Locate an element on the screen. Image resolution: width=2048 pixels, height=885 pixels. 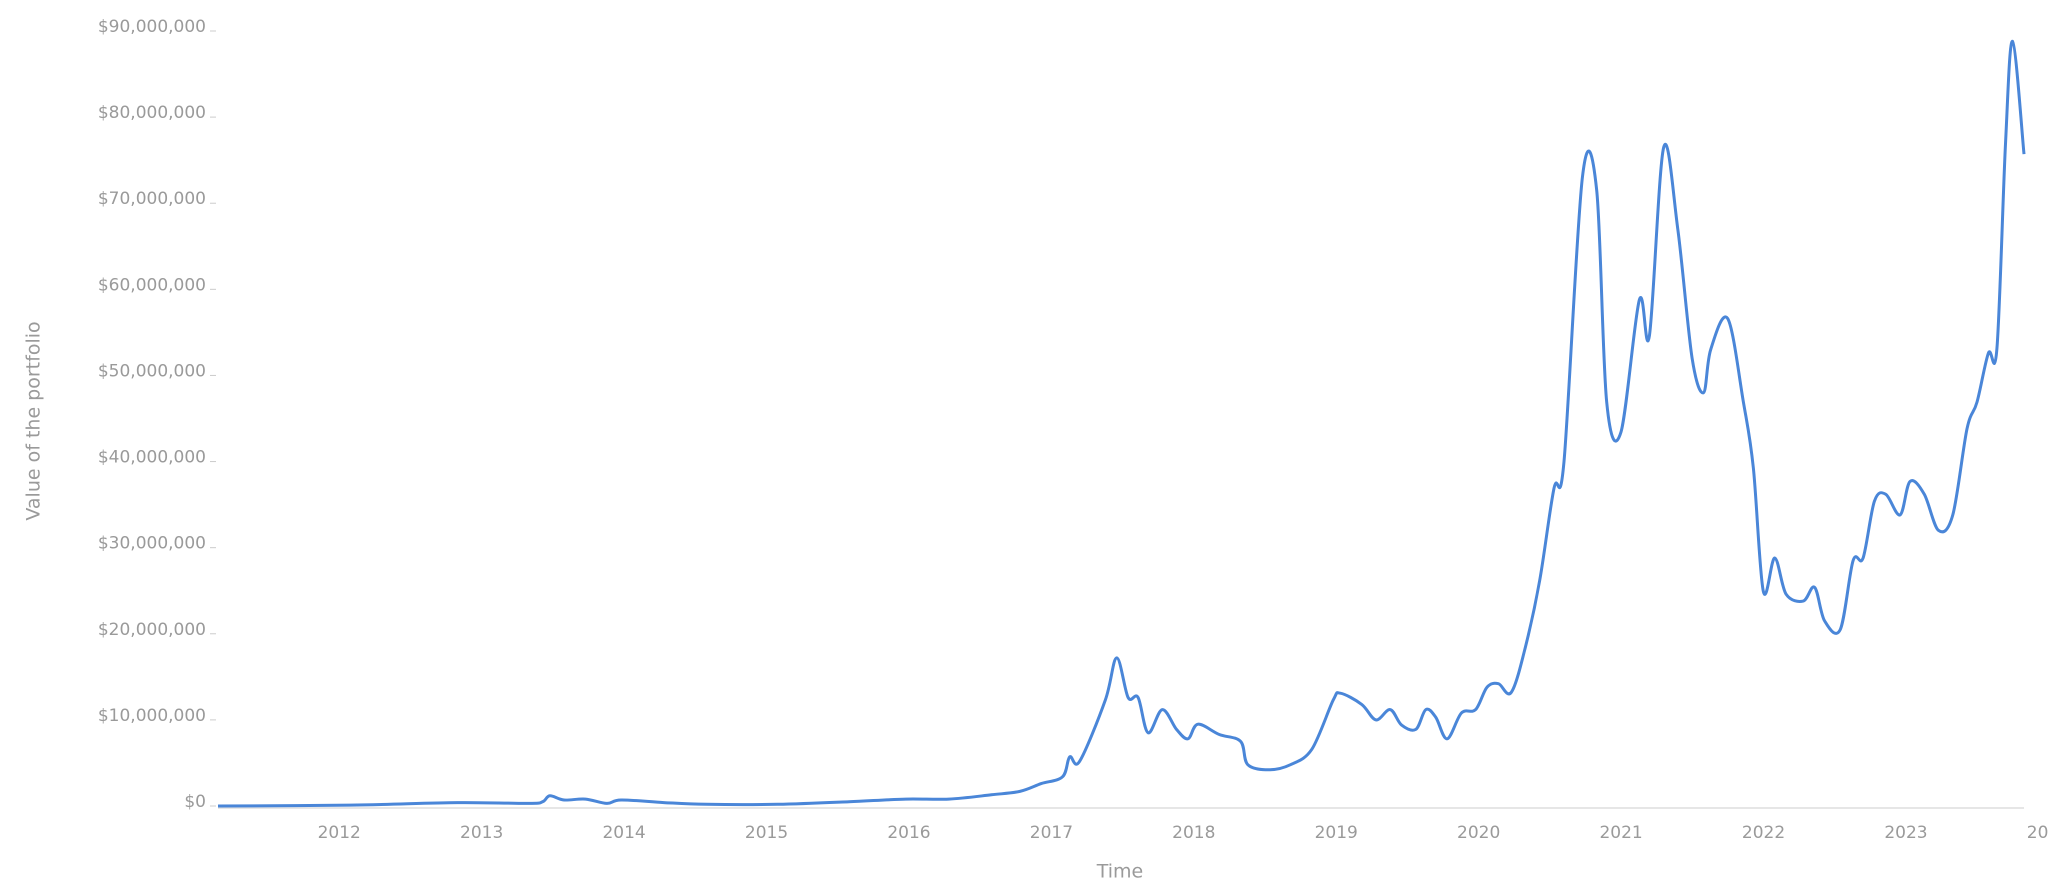
x-tick-label: 2022 is located at coordinates (1763, 833).